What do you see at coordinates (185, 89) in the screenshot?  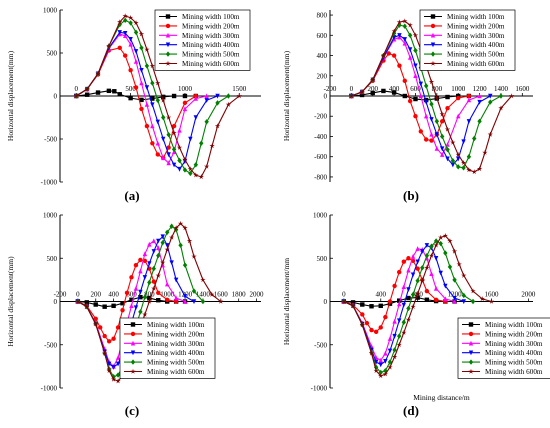 I see `x-tick-label: 1000` at bounding box center [185, 89].